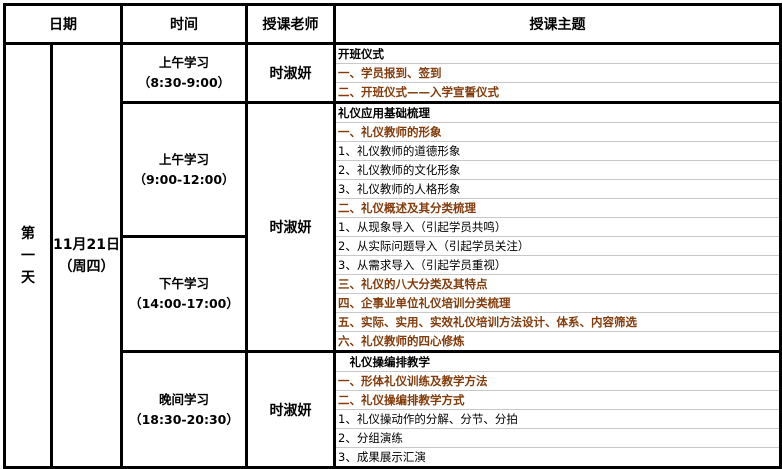 Image resolution: width=782 pixels, height=469 pixels. What do you see at coordinates (557, 322) in the screenshot?
I see `topic-item: 五、实际、实用、实效礼仪培训方法设计、体系、内容筛选` at bounding box center [557, 322].